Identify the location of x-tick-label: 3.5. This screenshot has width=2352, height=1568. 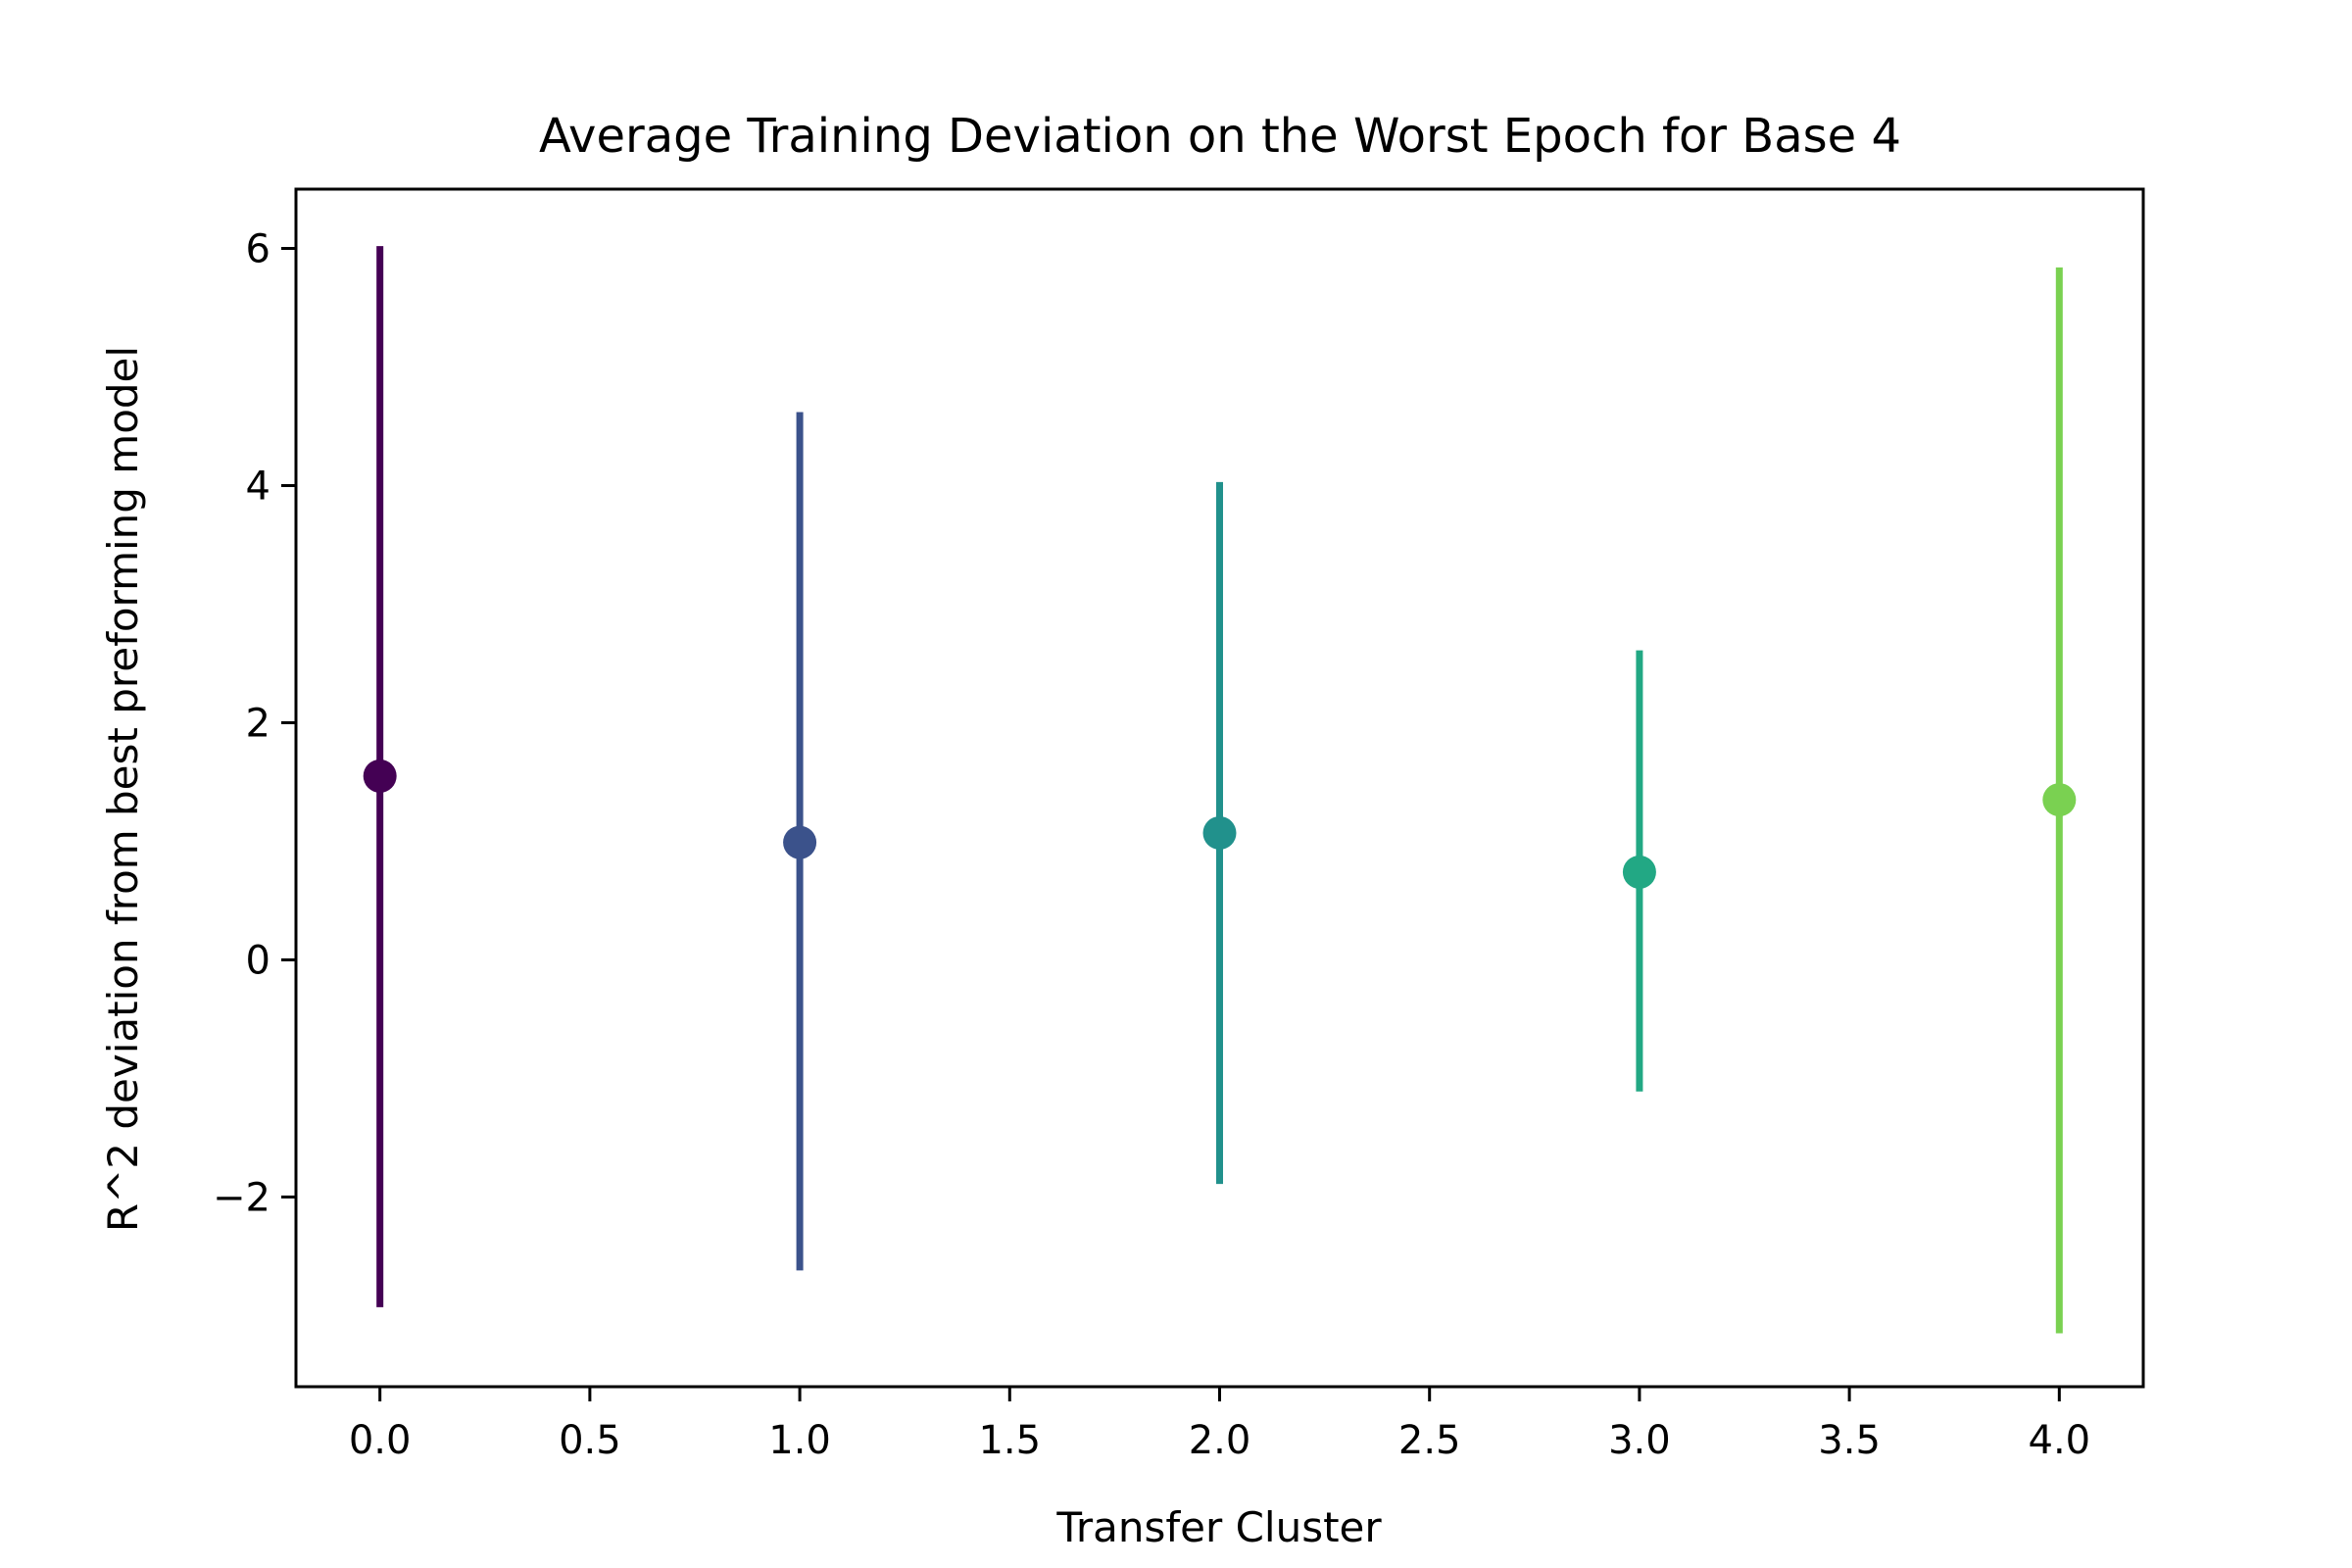
(1849, 1440).